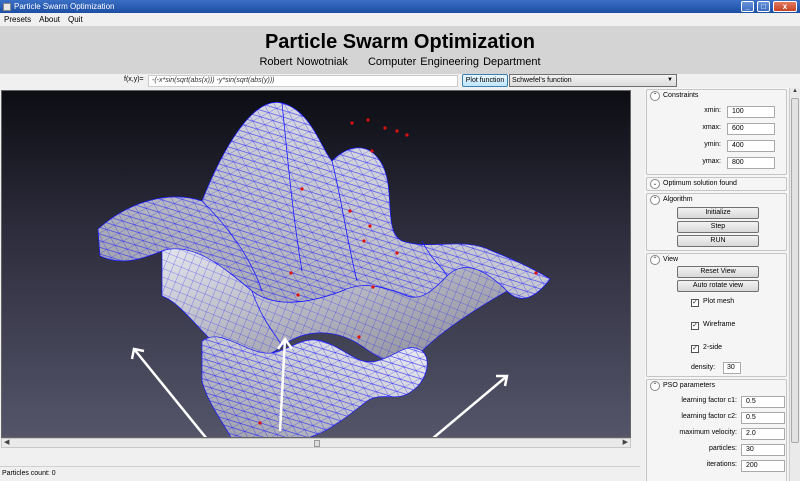  Describe the element at coordinates (719, 324) in the screenshot. I see `wireframe-label: Wireframe` at that location.